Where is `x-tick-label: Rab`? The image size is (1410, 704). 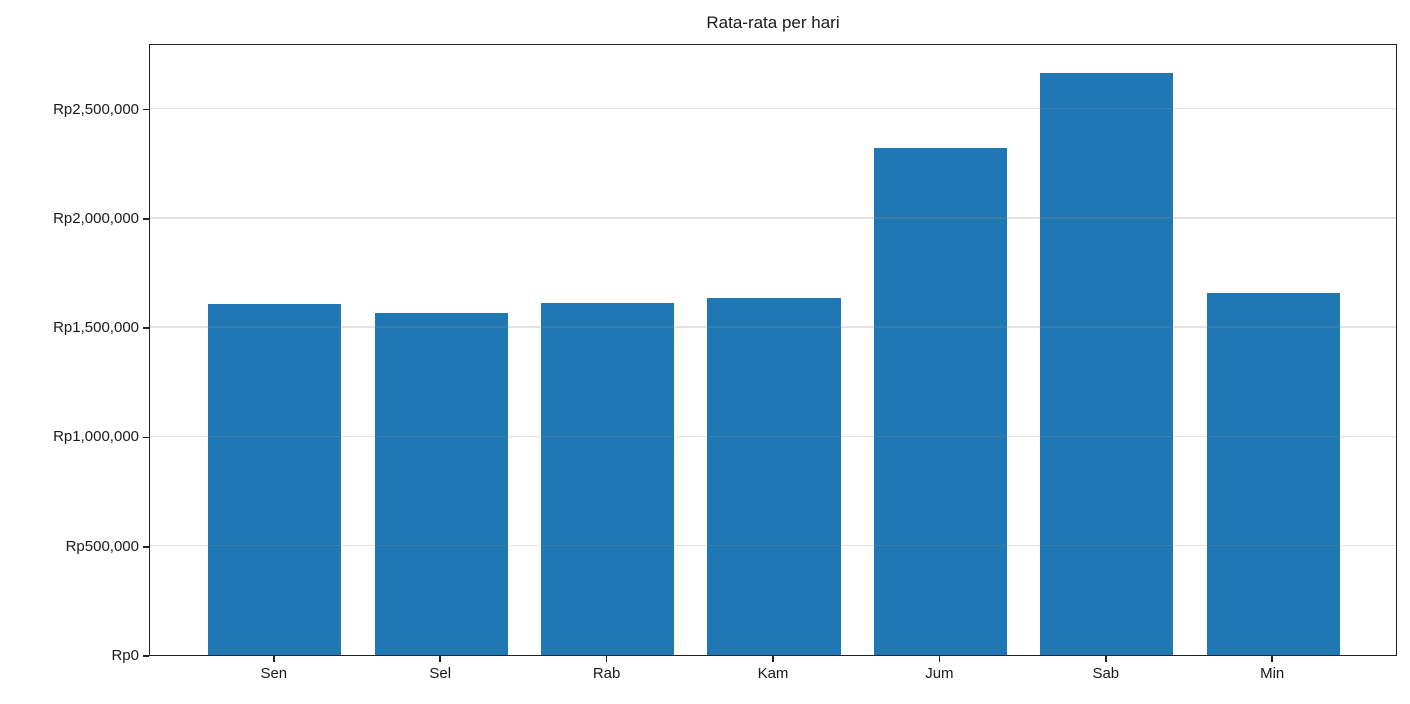
x-tick-label: Rab is located at coordinates (606, 673).